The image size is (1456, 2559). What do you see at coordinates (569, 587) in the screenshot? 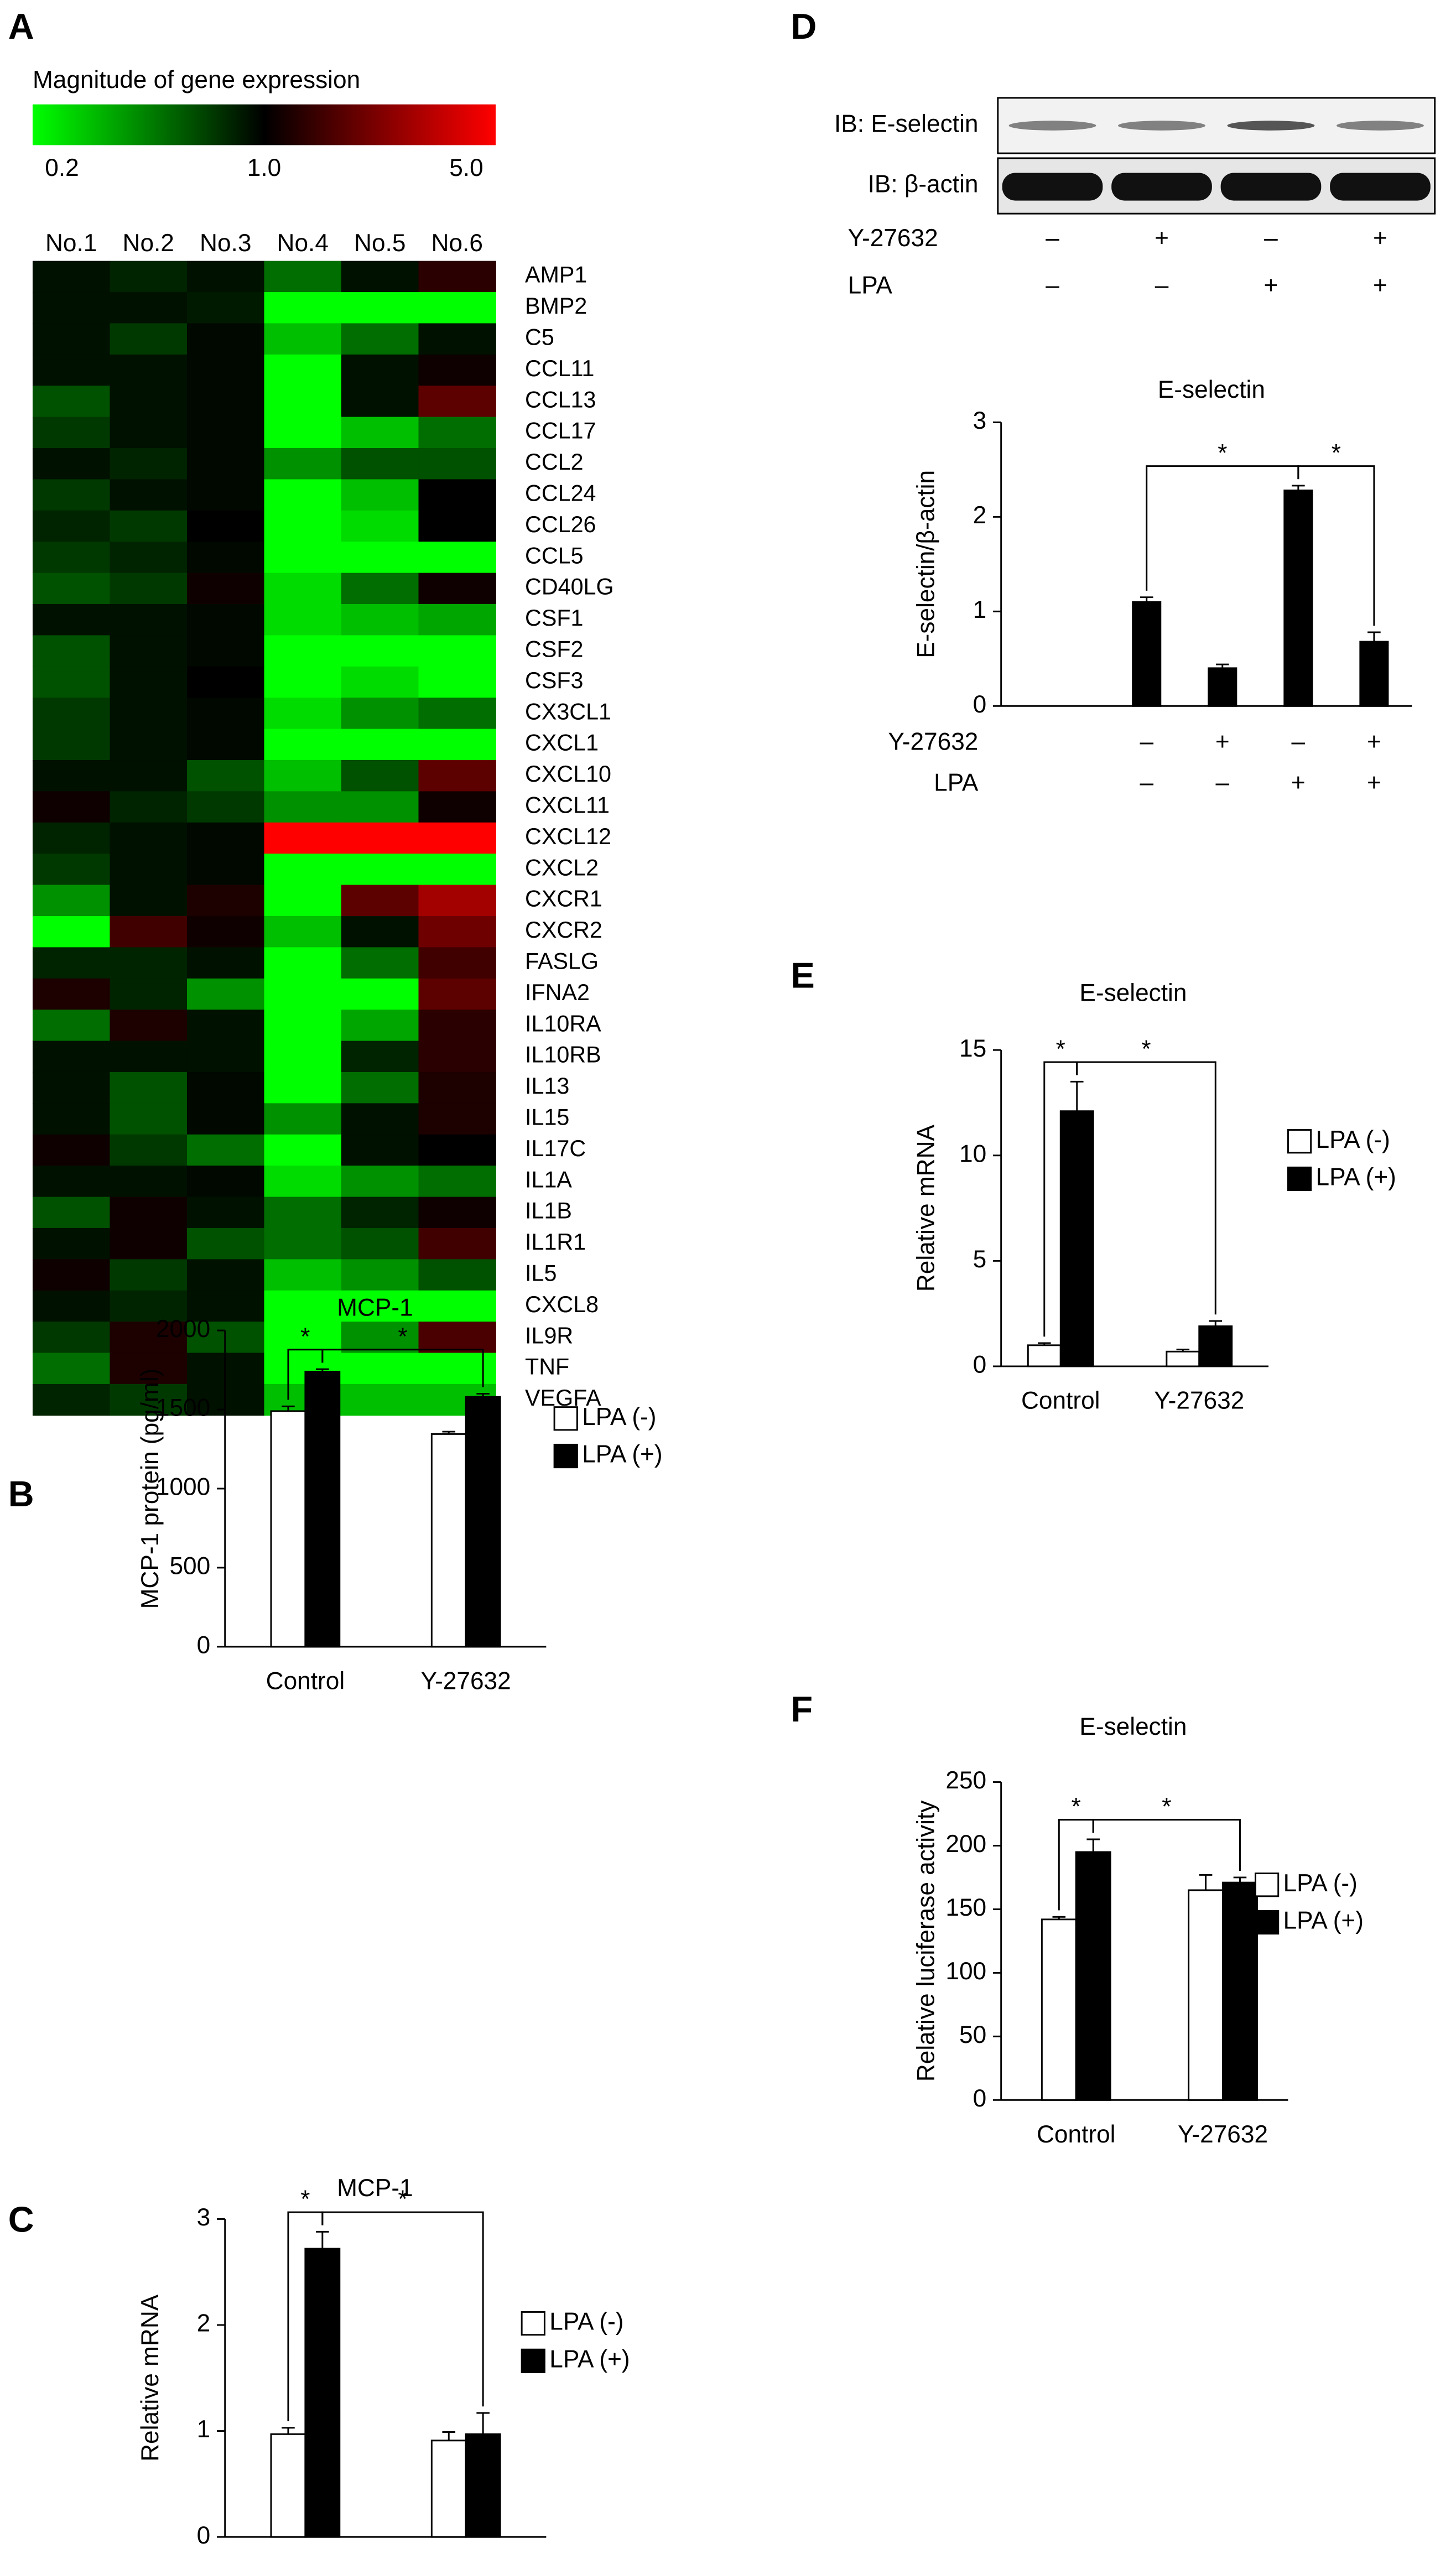
I see `row-label: CD40LG` at bounding box center [569, 587].